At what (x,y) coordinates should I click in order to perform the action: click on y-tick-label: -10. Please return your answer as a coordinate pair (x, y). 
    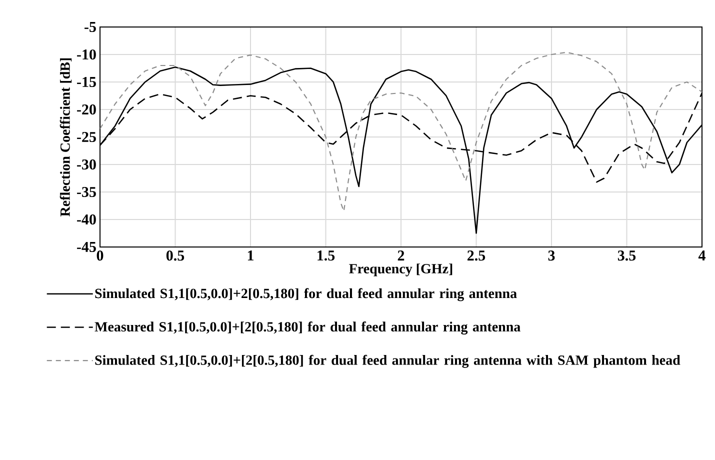
    Looking at the image, I should click on (86, 54).